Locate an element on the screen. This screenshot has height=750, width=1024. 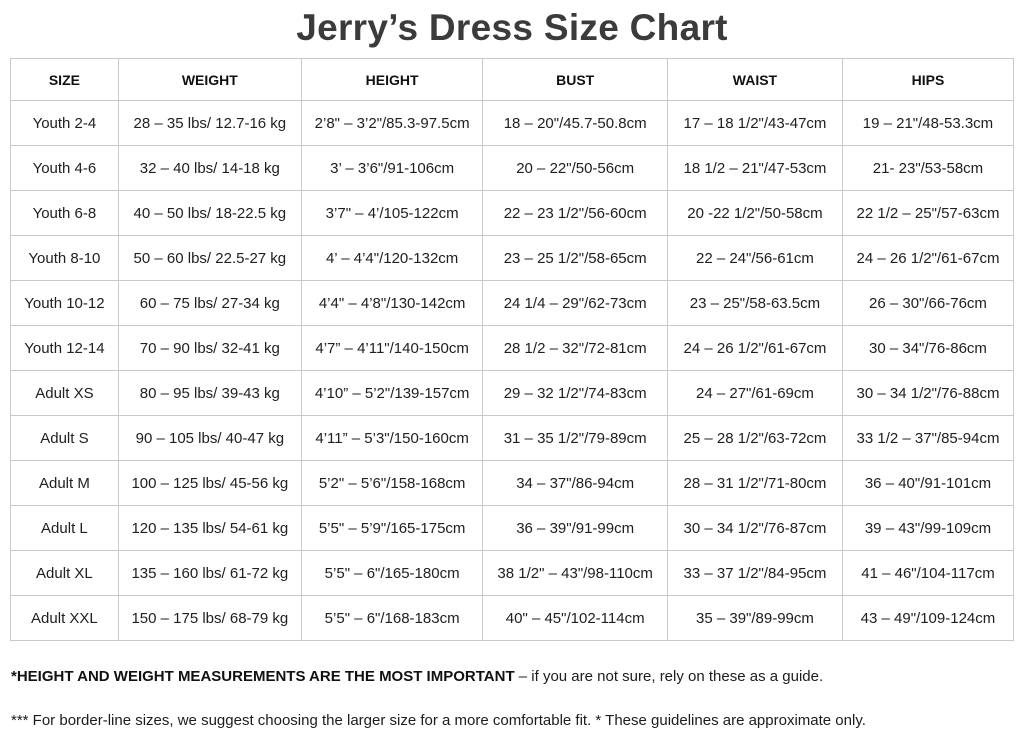
table-cell: 22 – 24"/56-61cm is located at coordinates (754, 258).